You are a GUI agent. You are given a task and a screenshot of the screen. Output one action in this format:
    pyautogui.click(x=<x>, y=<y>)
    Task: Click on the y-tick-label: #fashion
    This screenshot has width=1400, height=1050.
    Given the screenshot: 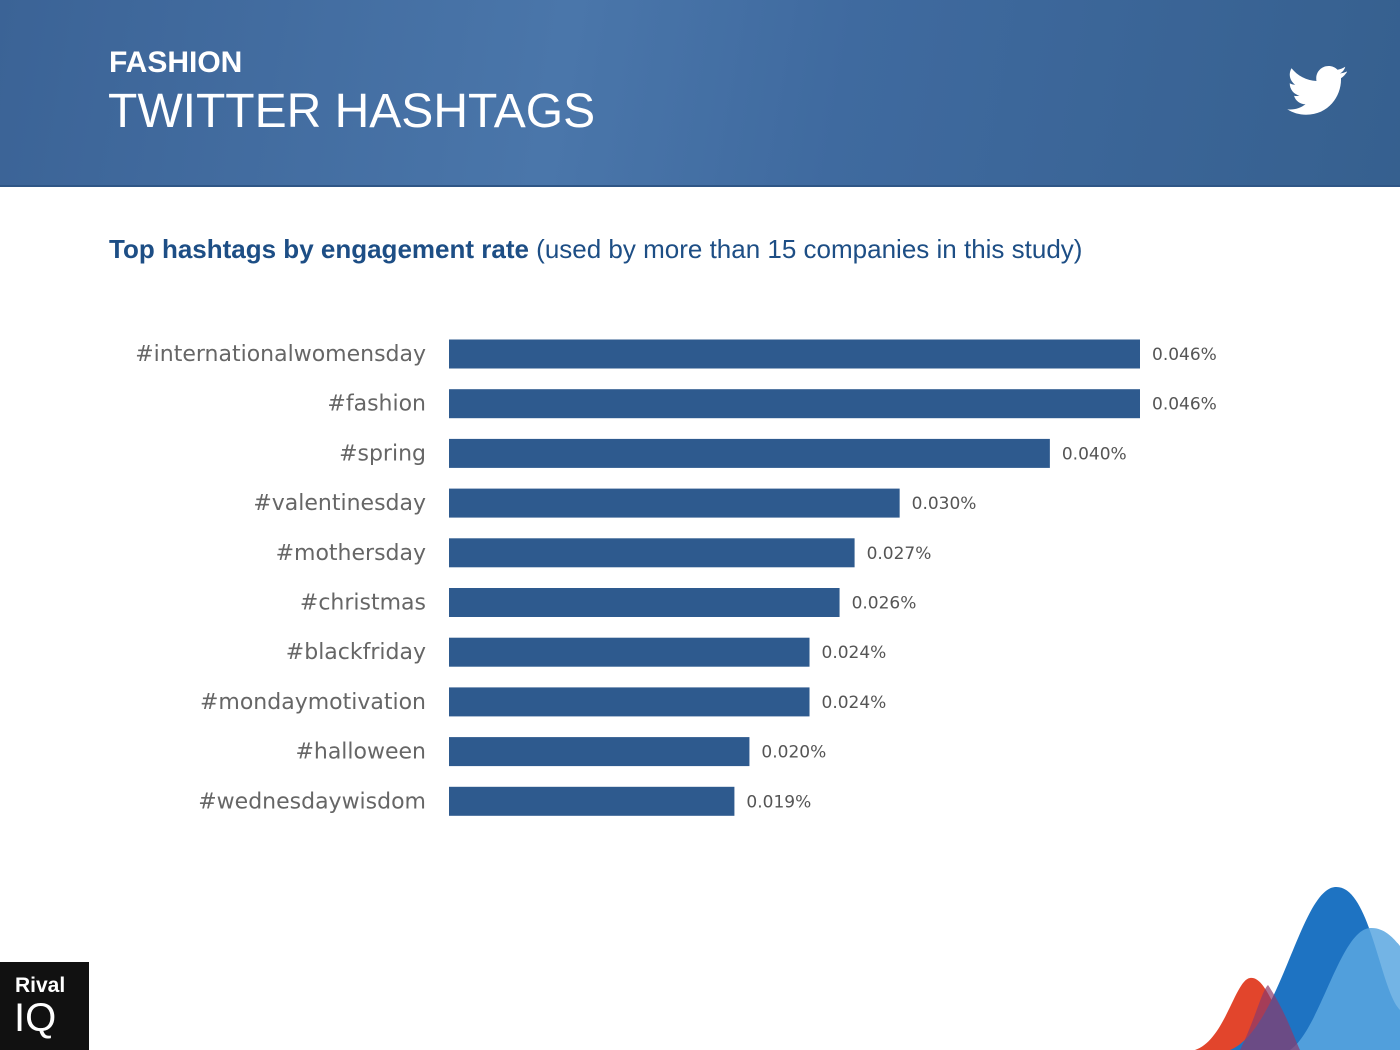 What is the action you would take?
    pyautogui.click(x=376, y=404)
    